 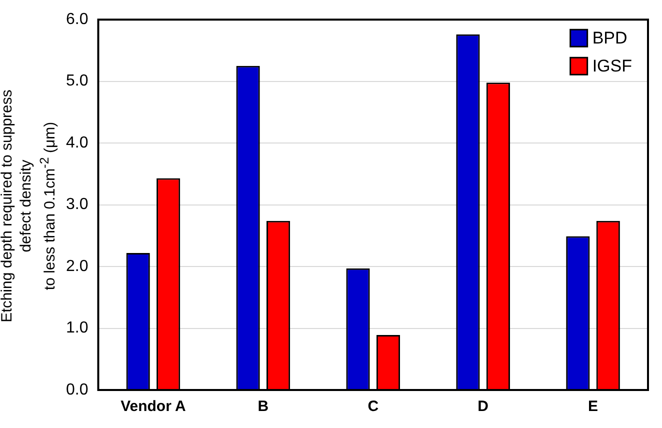 I want to click on x-tick-label: E, so click(x=593, y=407).